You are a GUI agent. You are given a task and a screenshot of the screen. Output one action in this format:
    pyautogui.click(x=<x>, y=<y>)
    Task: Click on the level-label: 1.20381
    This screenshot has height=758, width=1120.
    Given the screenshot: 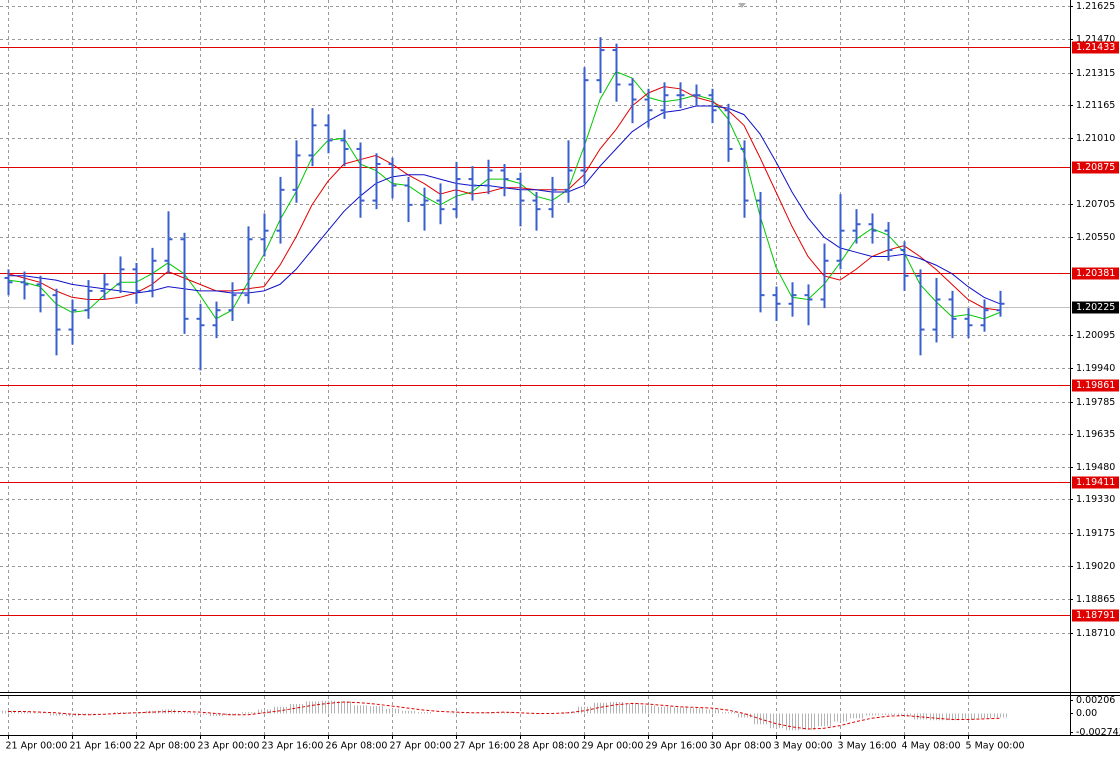 What is the action you would take?
    pyautogui.click(x=1095, y=273)
    